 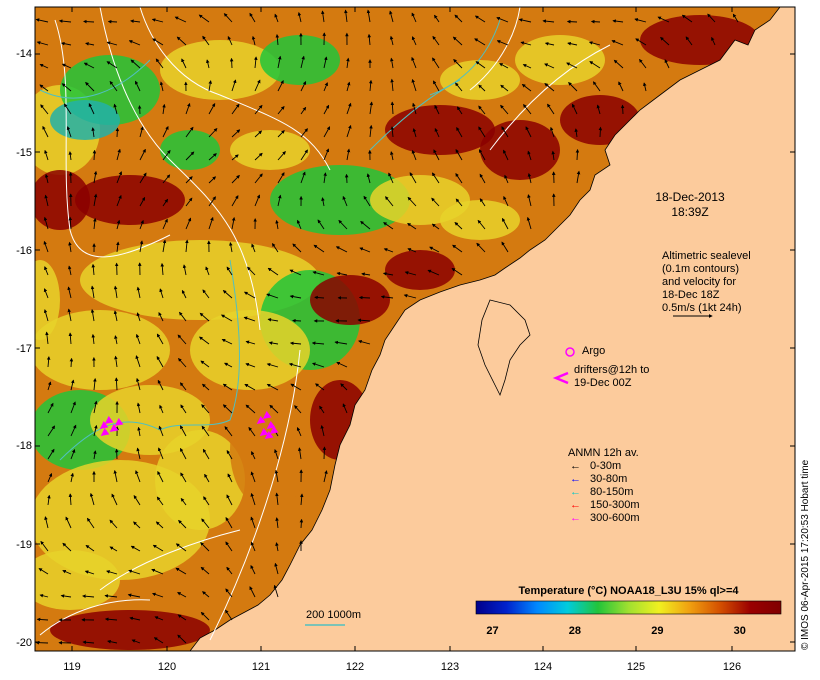 What do you see at coordinates (611, 377) in the screenshot?
I see `drifters-annotation: drifters@12h to 19-Dec 00Z` at bounding box center [611, 377].